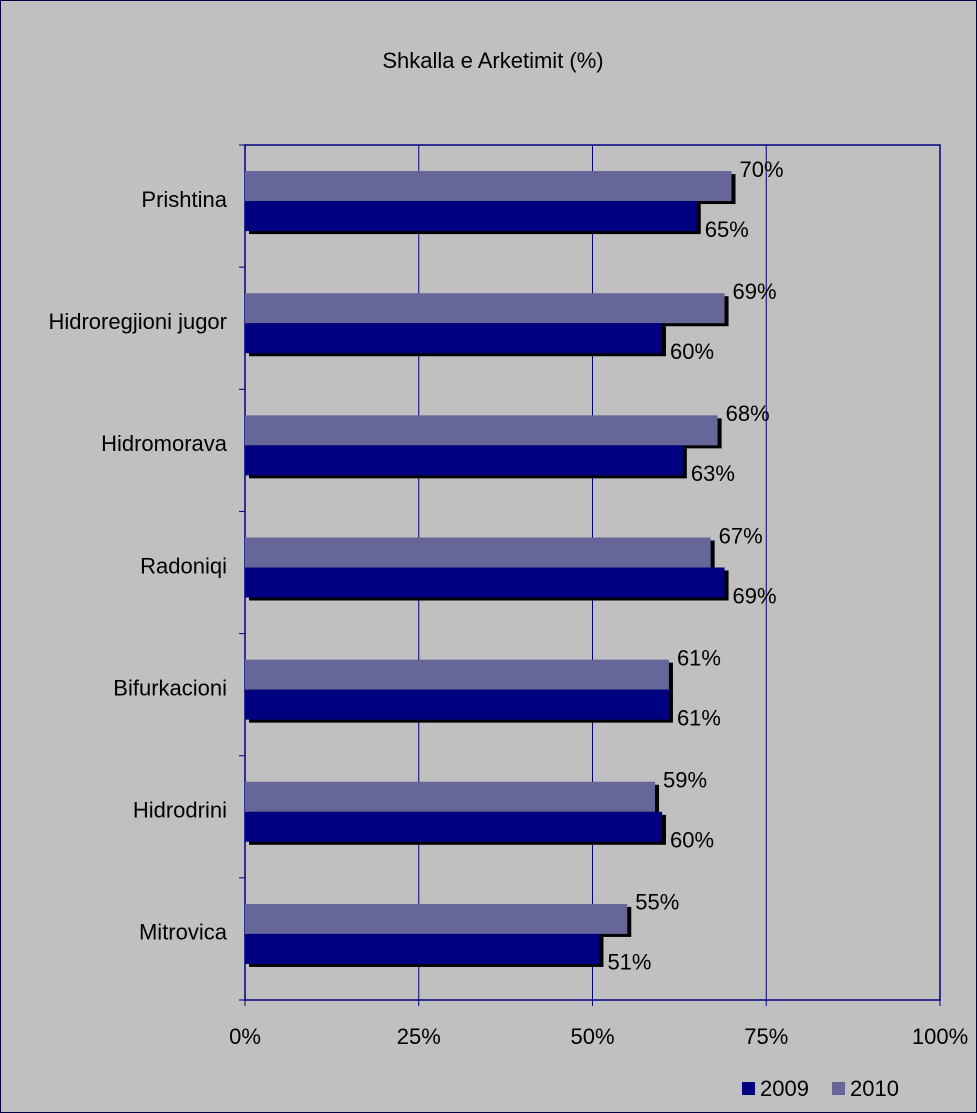  Describe the element at coordinates (164, 443) in the screenshot. I see `y-tick-label: Hidromorava` at that location.